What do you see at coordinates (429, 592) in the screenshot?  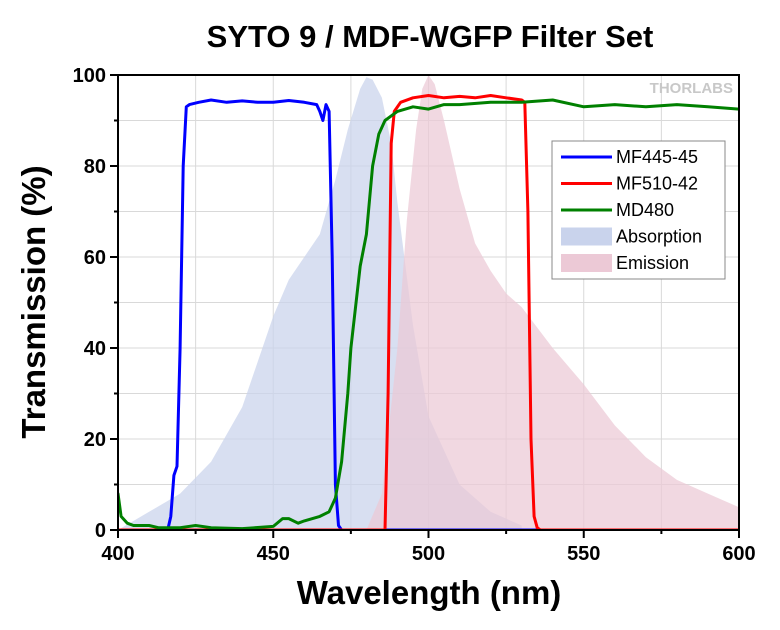 I see `x-axis-title: Wavelength (nm)` at bounding box center [429, 592].